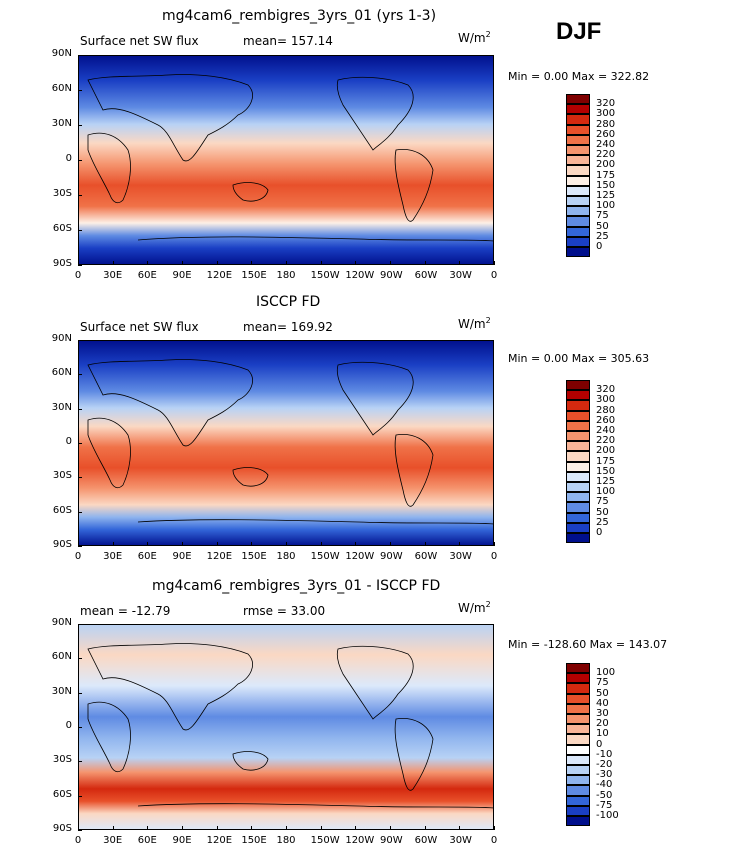 The height and width of the screenshot is (858, 732). What do you see at coordinates (606, 430) in the screenshot?
I see `legend-2-label: 240` at bounding box center [606, 430].